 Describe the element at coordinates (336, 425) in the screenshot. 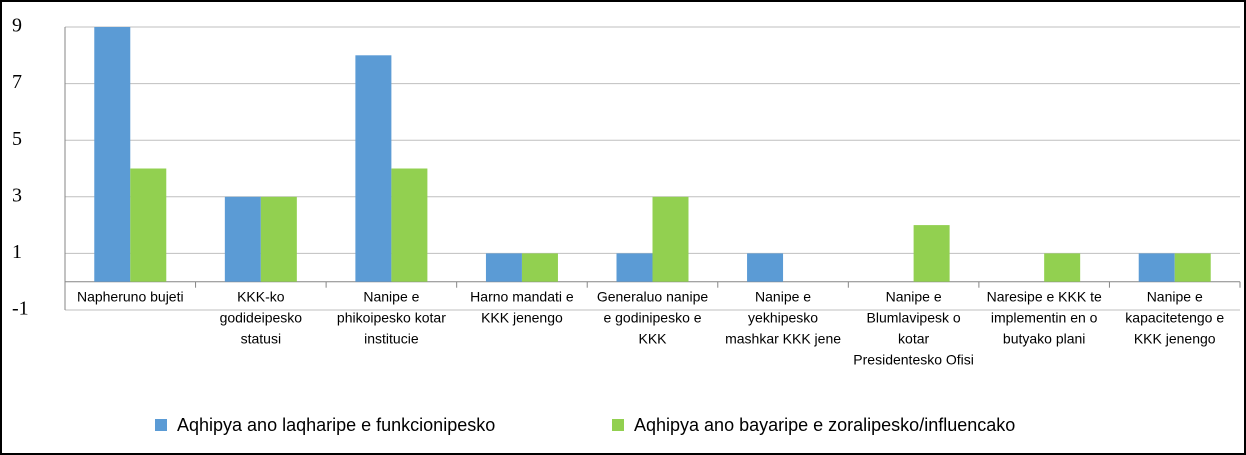

I see `legend-label: Aqhipya ano laqharipe e funkcionipesko` at that location.